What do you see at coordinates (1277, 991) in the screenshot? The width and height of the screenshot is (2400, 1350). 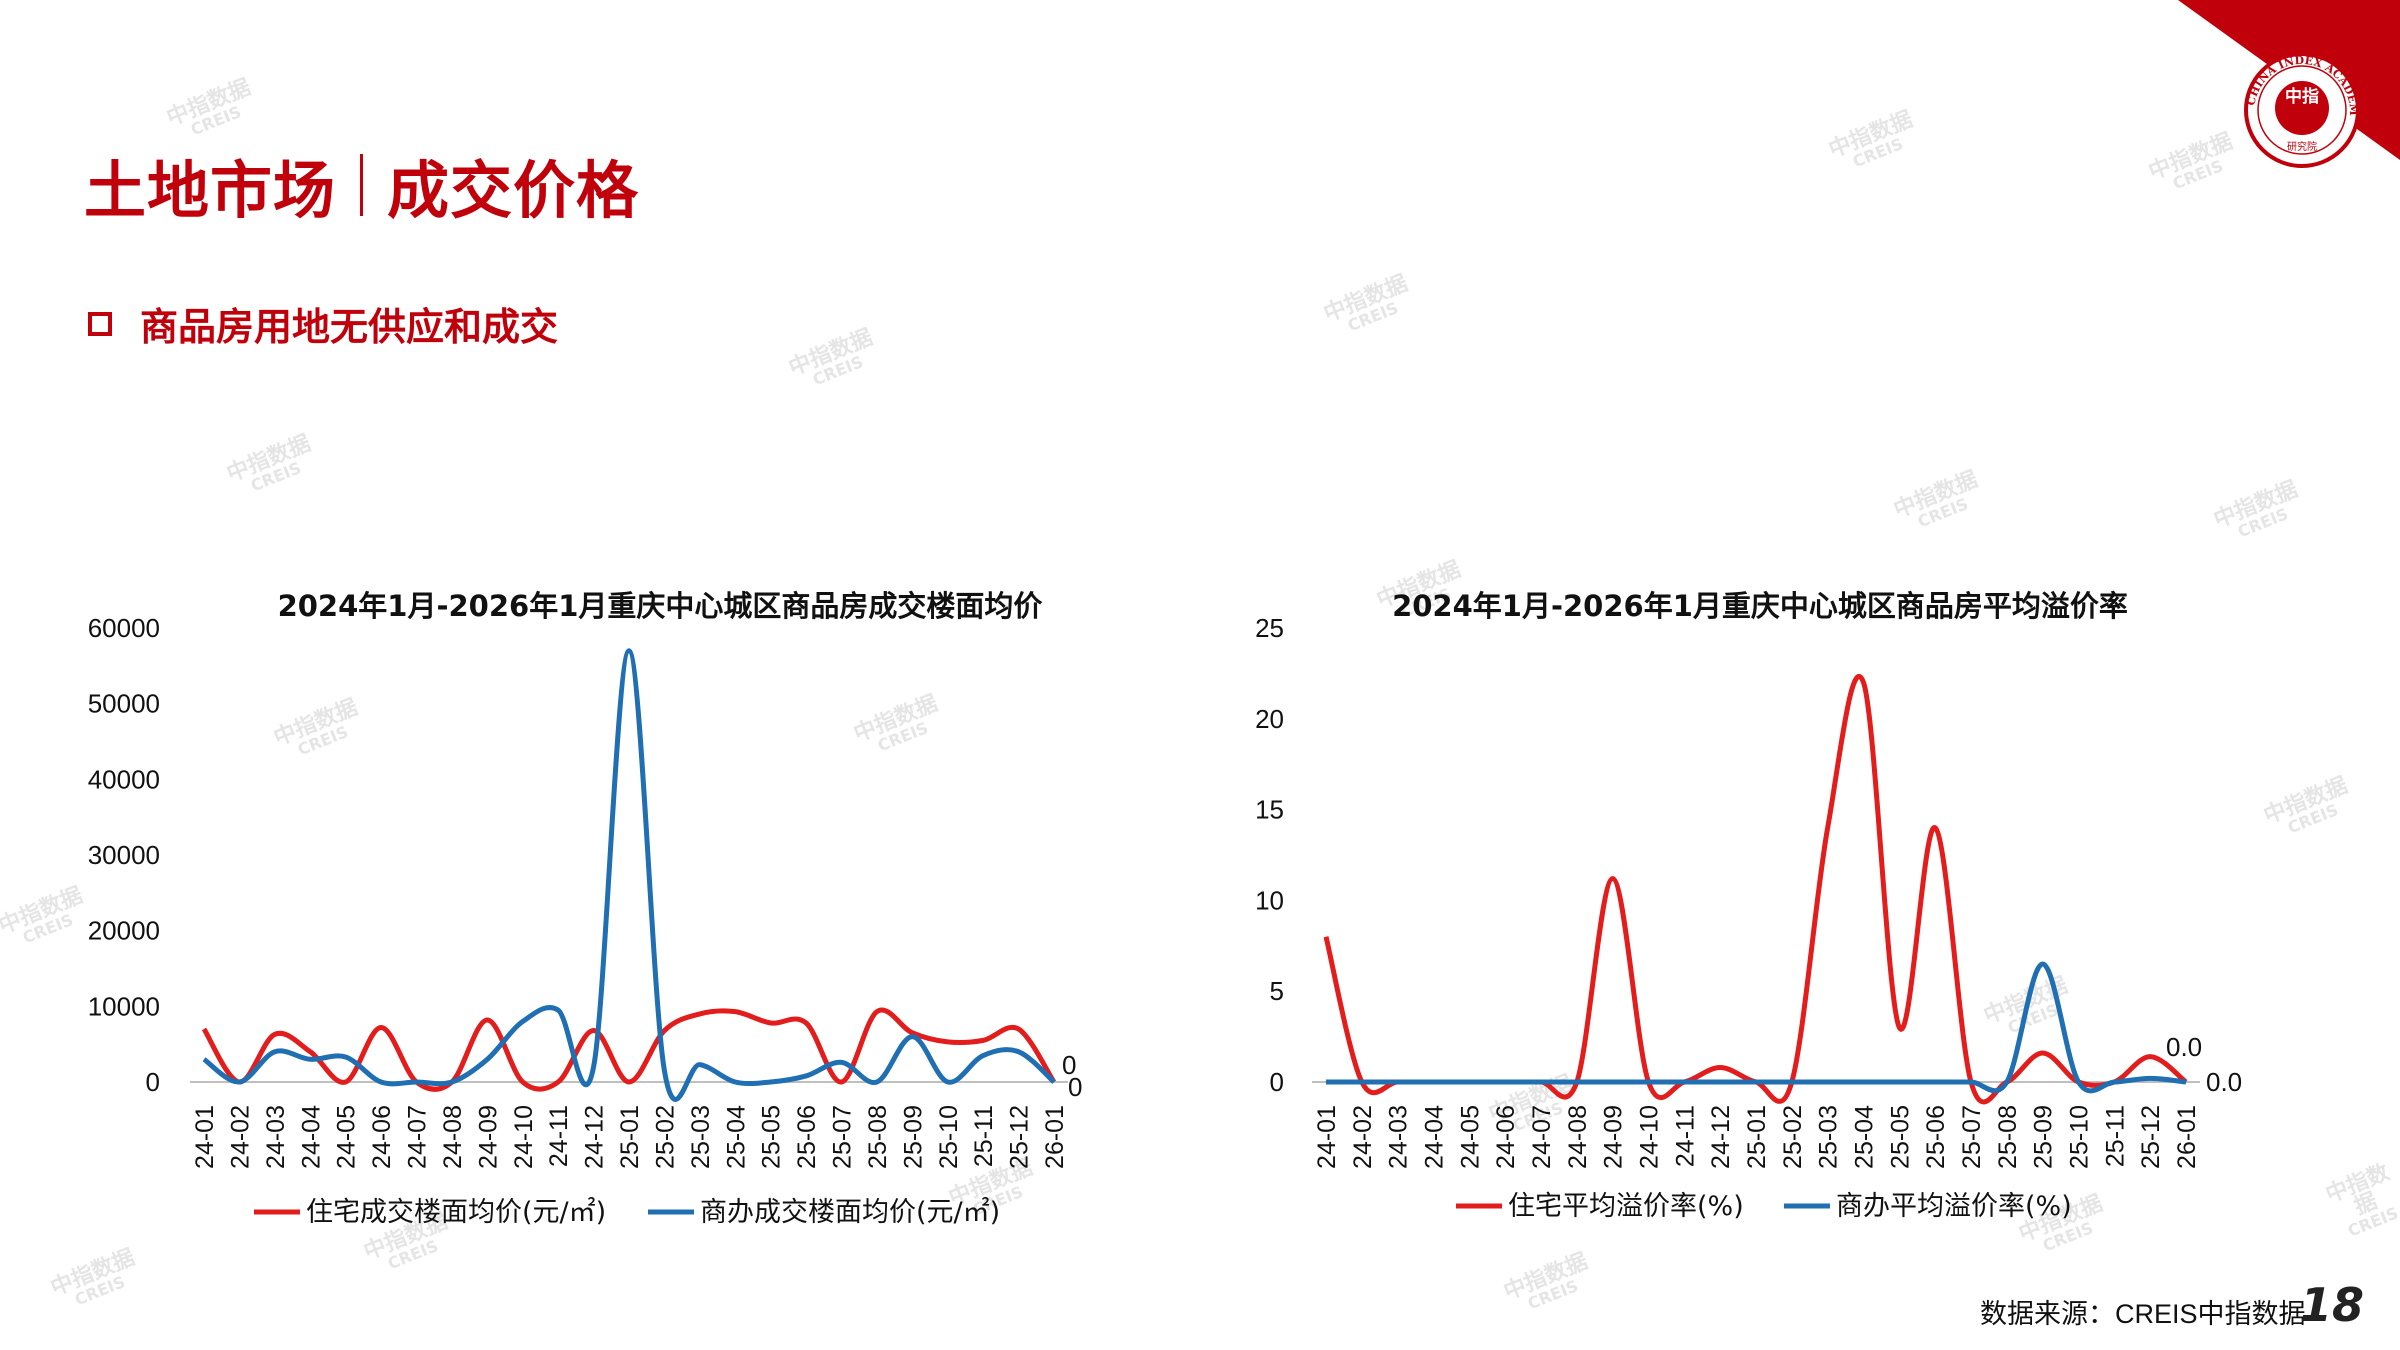 I see `y-tick-label: 5` at bounding box center [1277, 991].